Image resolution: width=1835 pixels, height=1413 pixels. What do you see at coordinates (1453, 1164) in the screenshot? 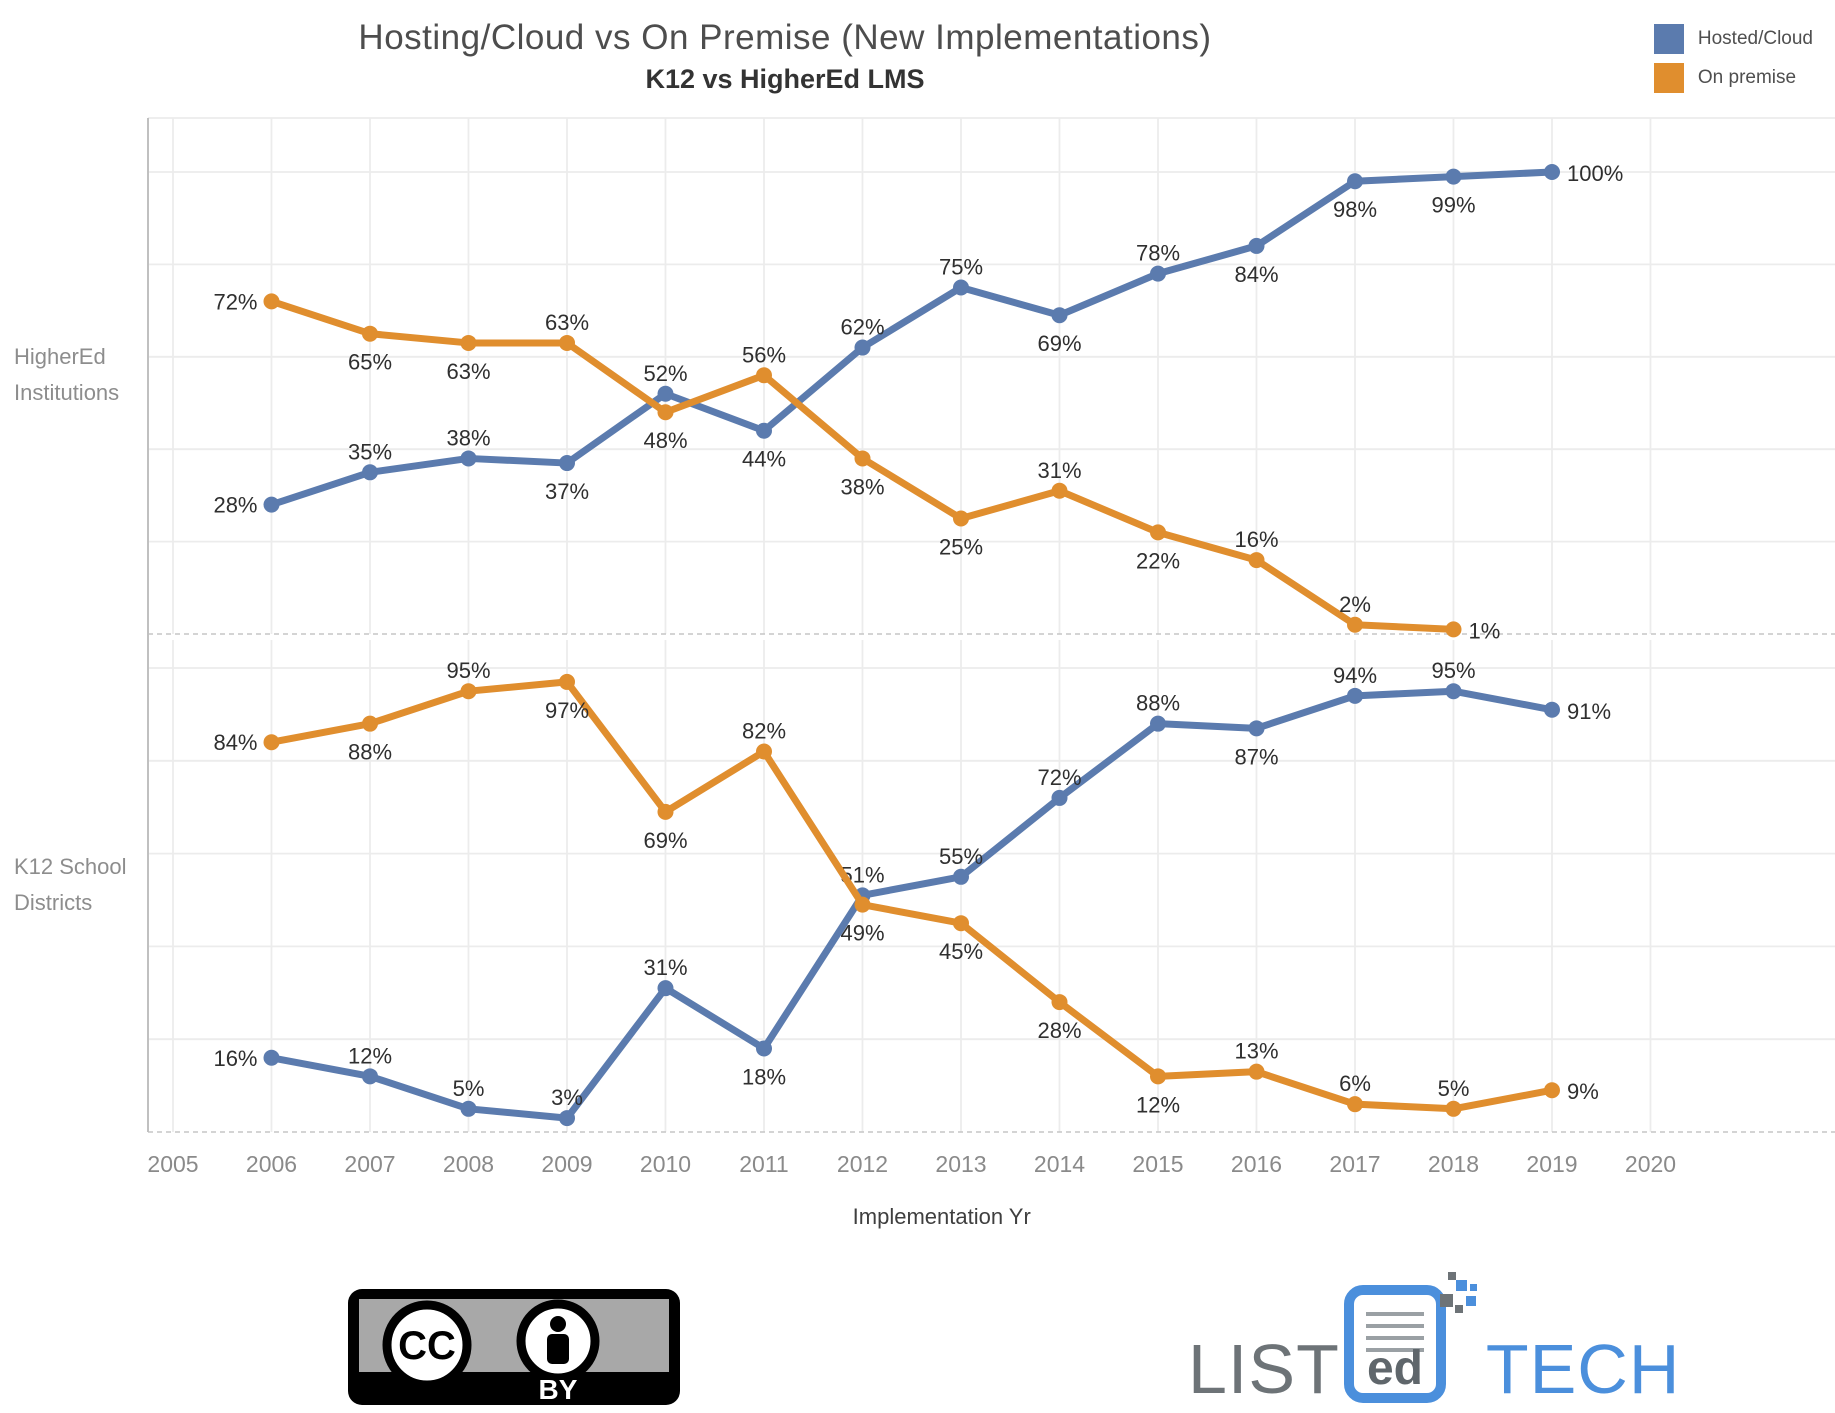
I see `svg-text: 2018` at bounding box center [1453, 1164].